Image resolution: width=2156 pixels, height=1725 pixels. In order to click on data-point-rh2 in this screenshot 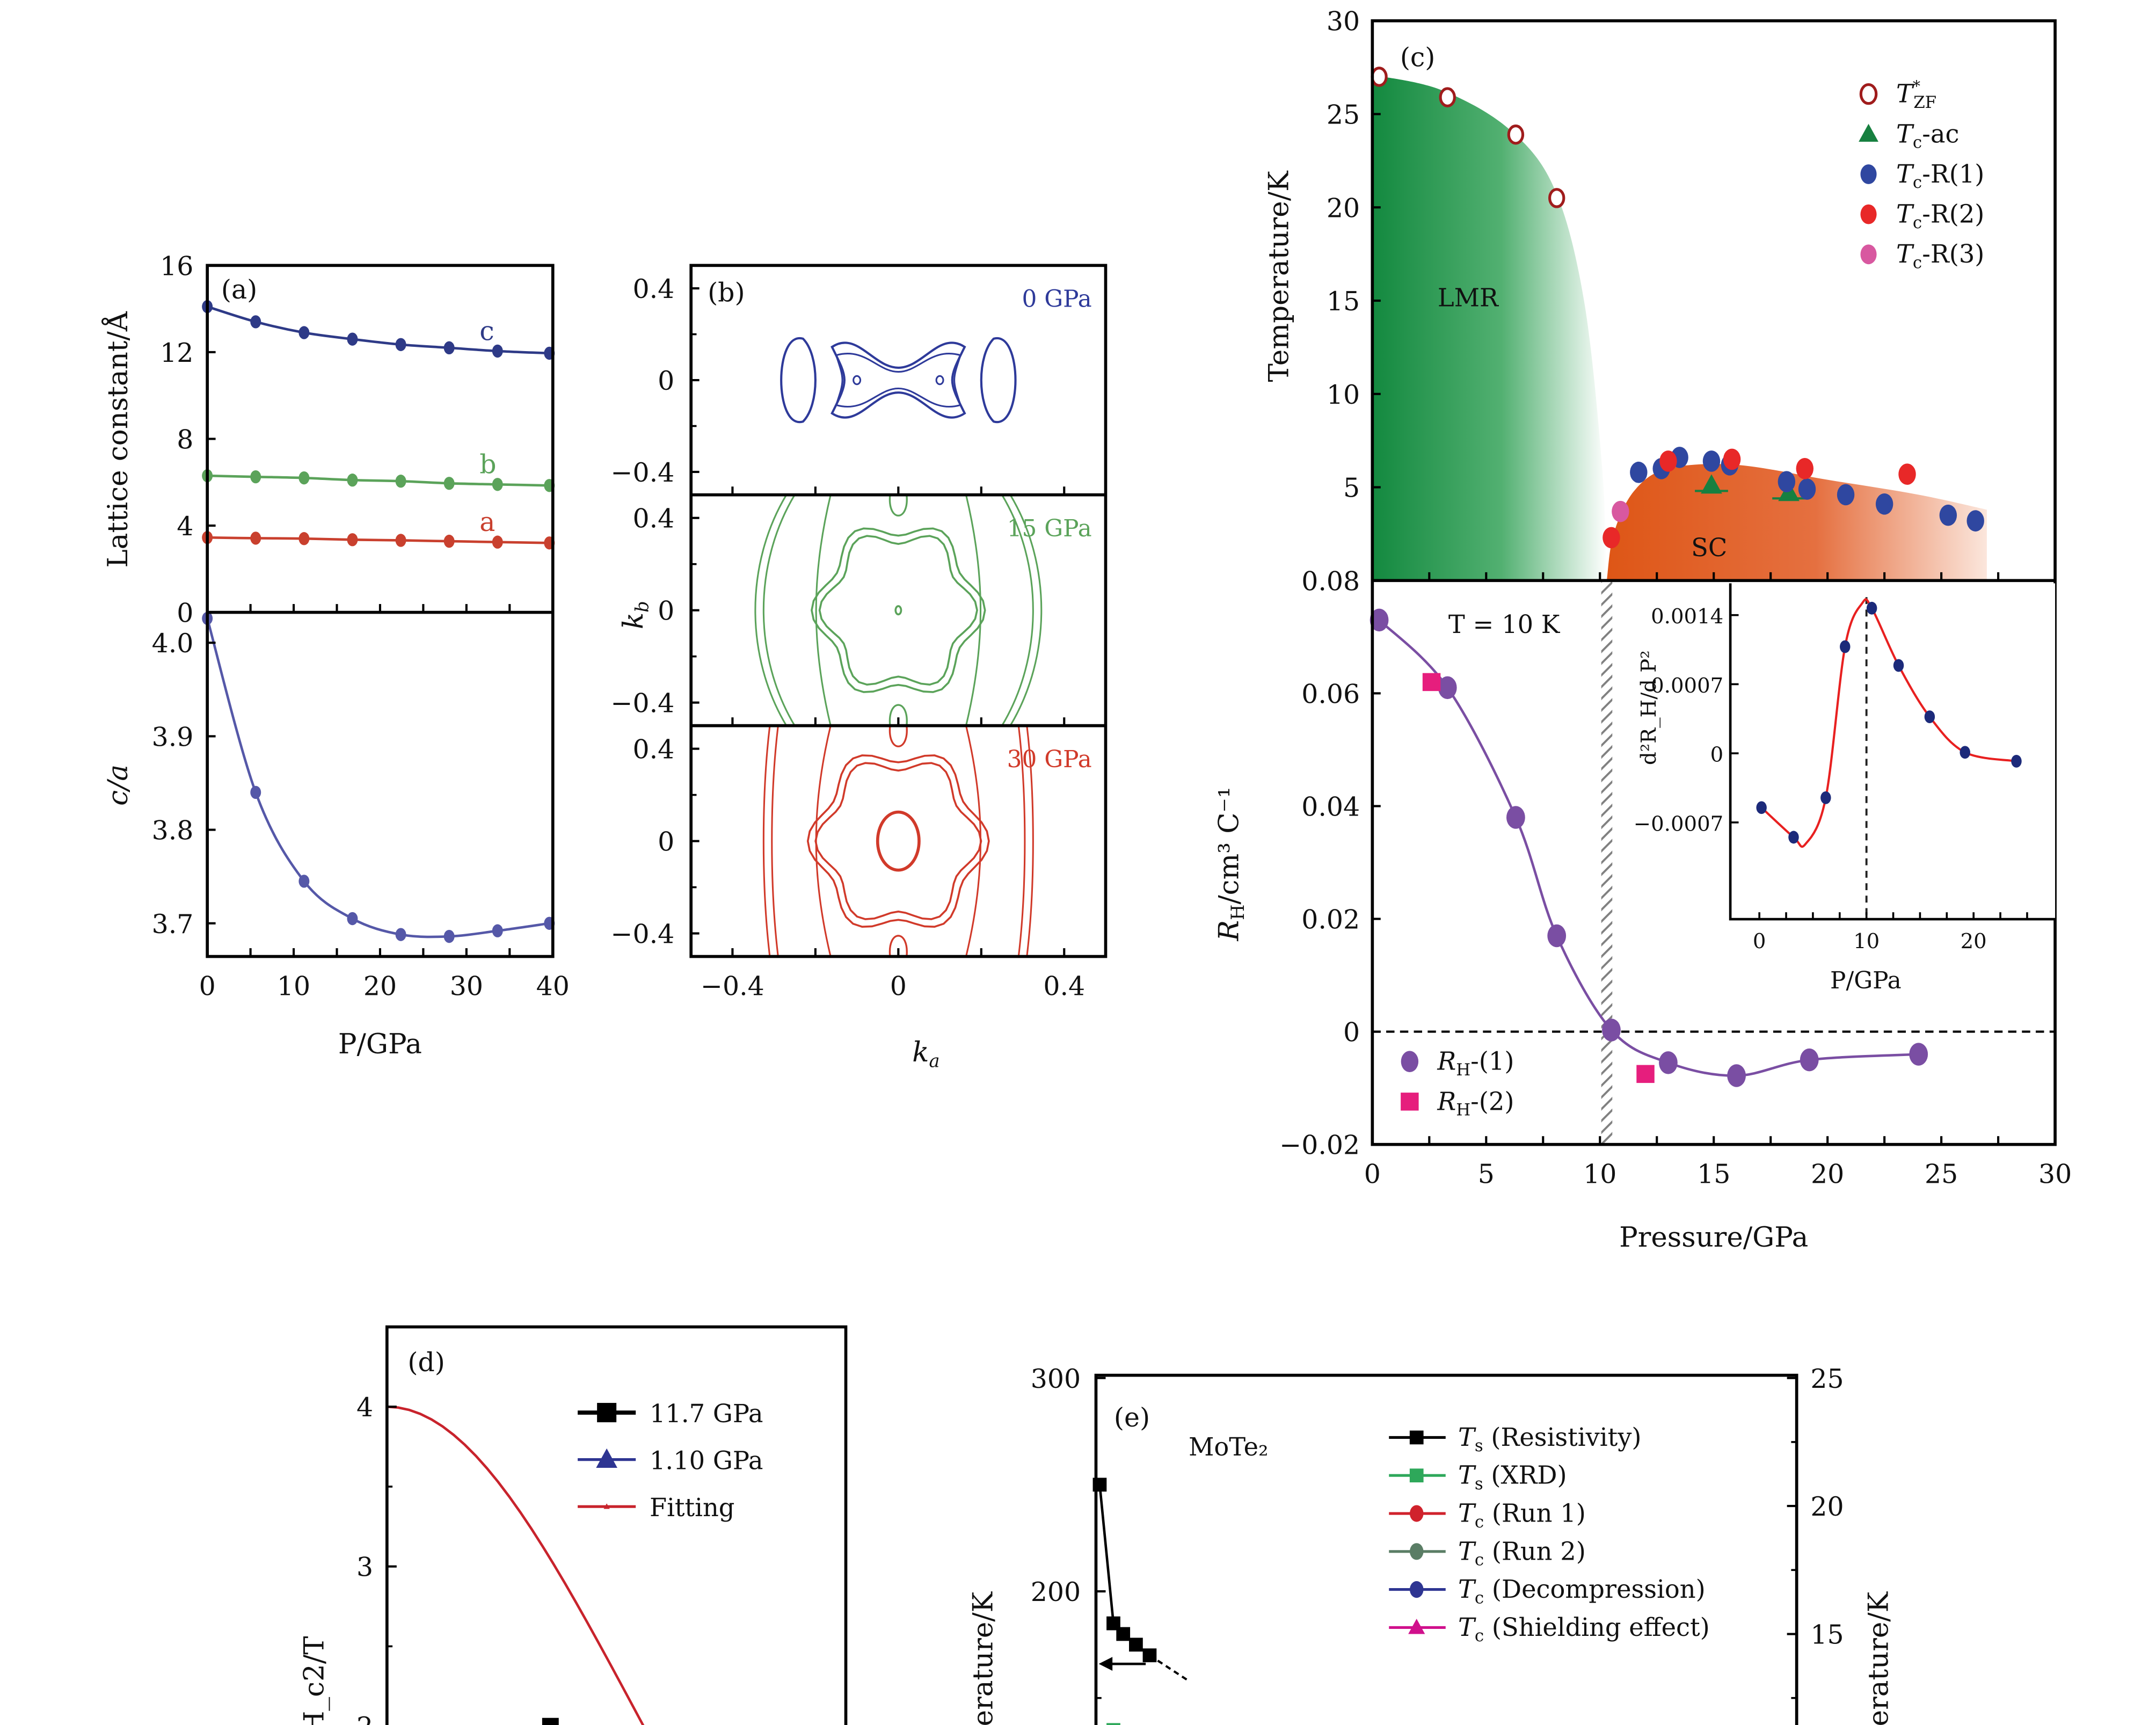, I will do `click(1645, 1074)`.